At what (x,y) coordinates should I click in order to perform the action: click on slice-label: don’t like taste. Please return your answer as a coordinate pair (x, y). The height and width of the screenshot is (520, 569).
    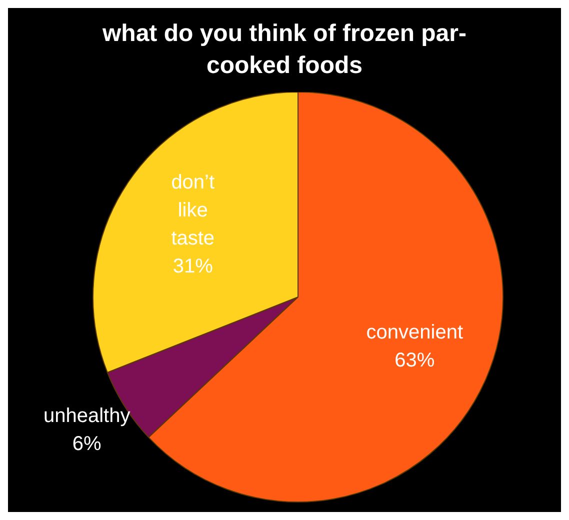
    Looking at the image, I should click on (193, 211).